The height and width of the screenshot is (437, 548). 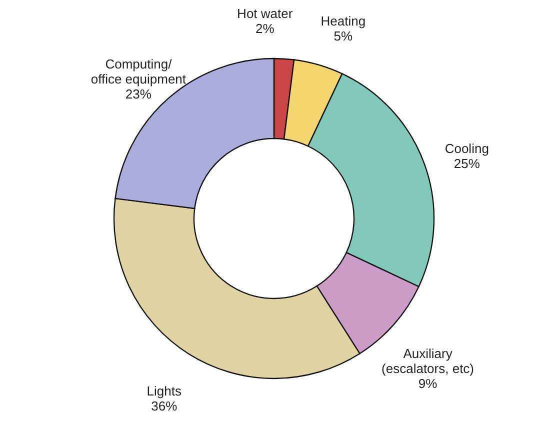 I want to click on slice-label: Computing/ office equipment, so click(x=138, y=71).